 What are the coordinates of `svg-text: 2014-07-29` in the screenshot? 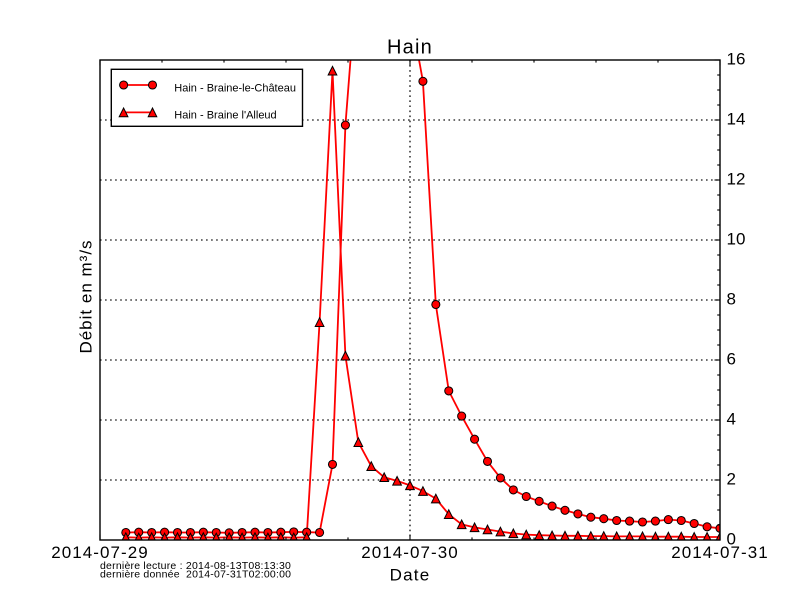 It's located at (99, 552).